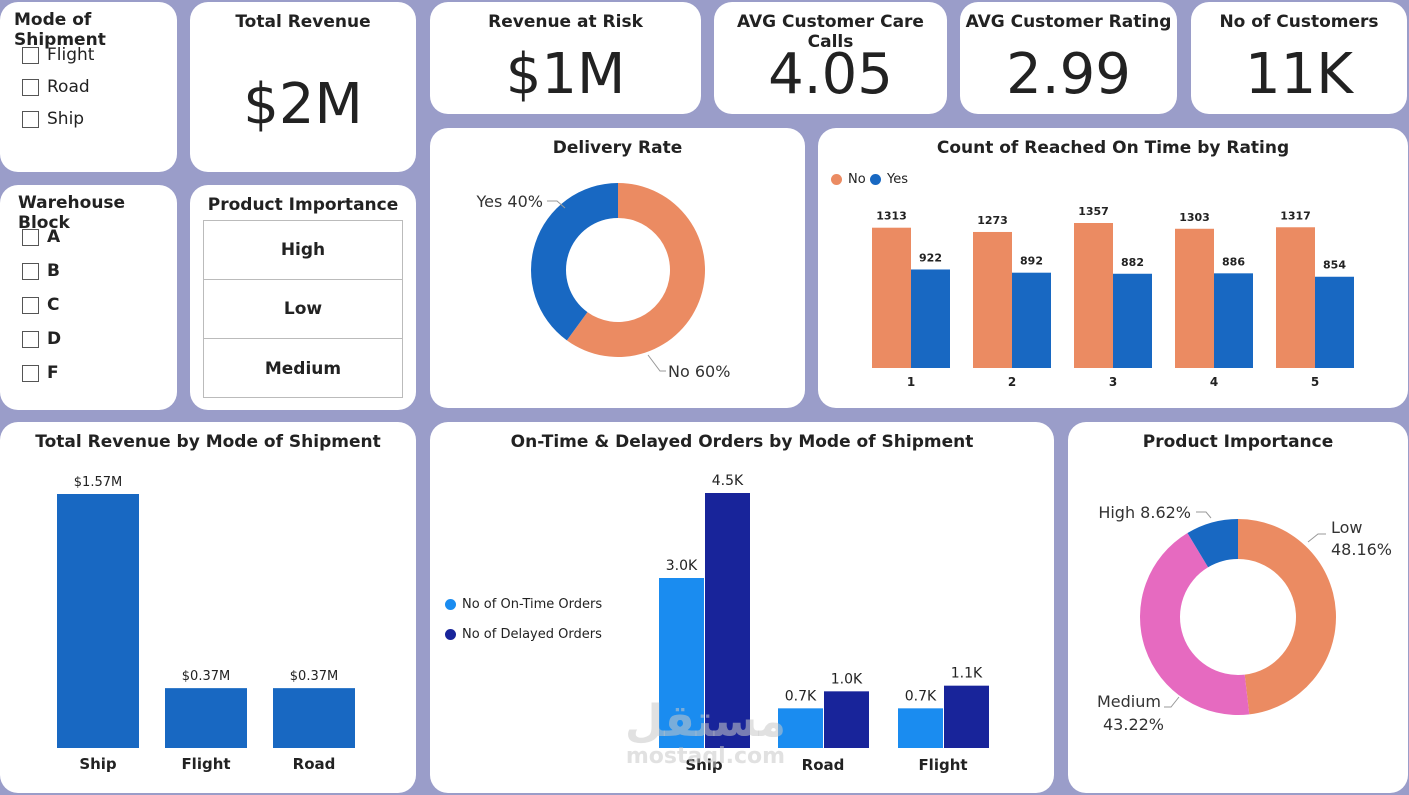 The height and width of the screenshot is (795, 1409). Describe the element at coordinates (1113, 148) in the screenshot. I see `chart-title: Count of Reached On Time by Rating` at that location.